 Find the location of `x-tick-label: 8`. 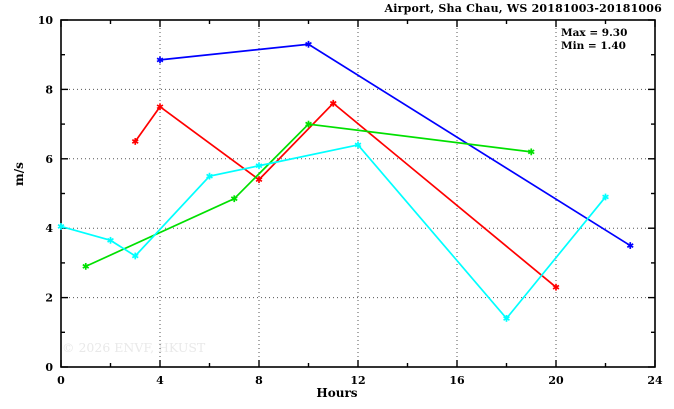

x-tick-label: 8 is located at coordinates (259, 380).